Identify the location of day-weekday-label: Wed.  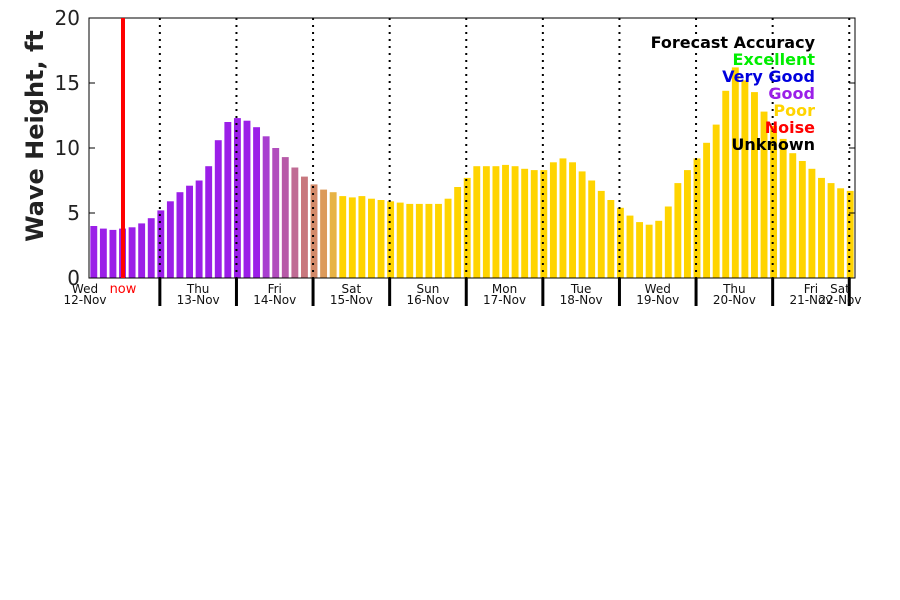
(658, 289).